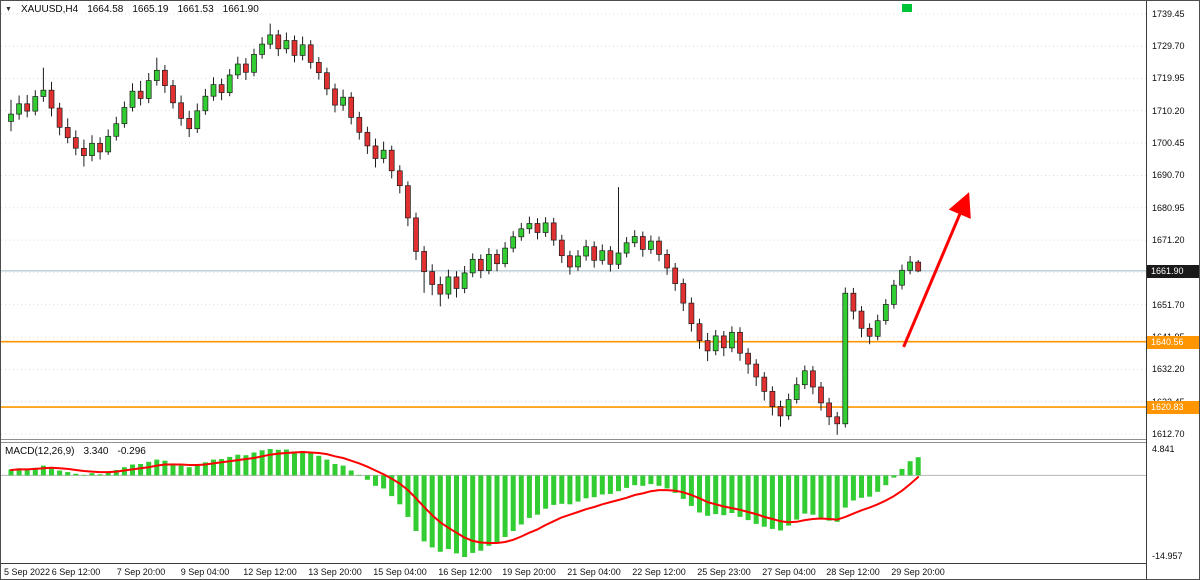 The image size is (1200, 580). What do you see at coordinates (205, 572) in the screenshot?
I see `time-axis-label: 9 Sep 04:00` at bounding box center [205, 572].